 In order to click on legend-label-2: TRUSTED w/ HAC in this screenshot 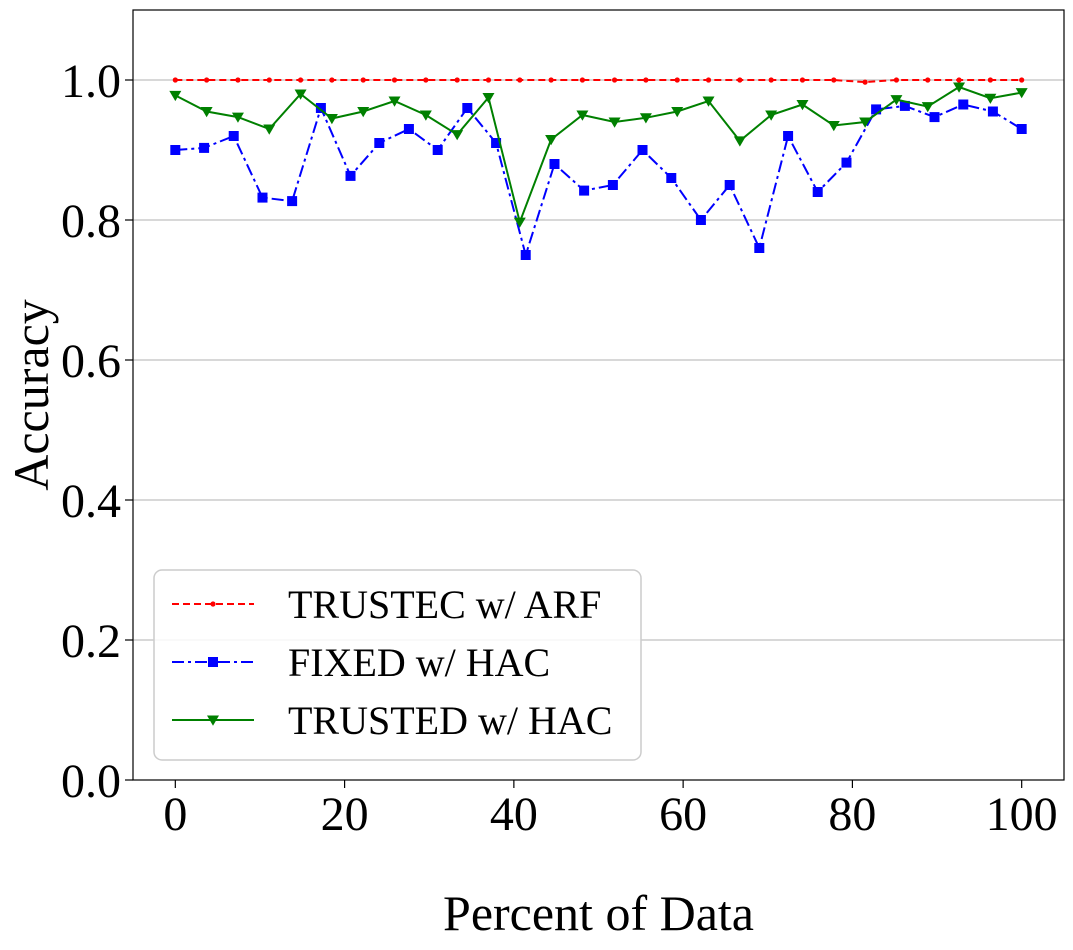, I will do `click(450, 720)`.